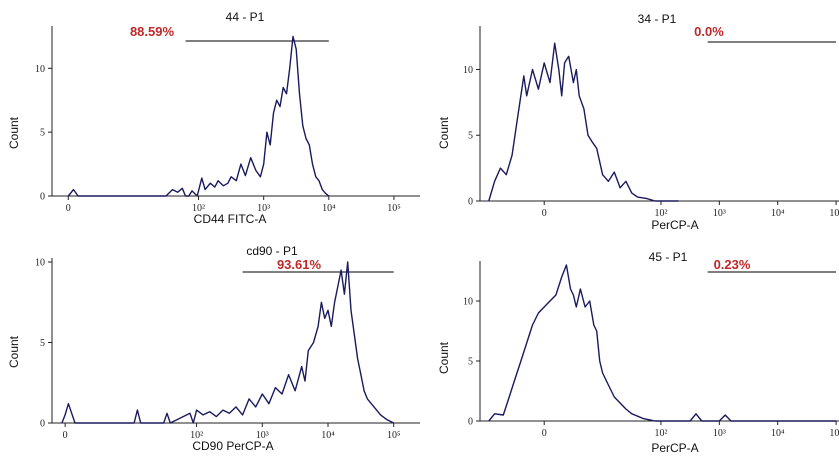  What do you see at coordinates (230, 219) in the screenshot?
I see `x-axis-label: CD44 FITC-A` at bounding box center [230, 219].